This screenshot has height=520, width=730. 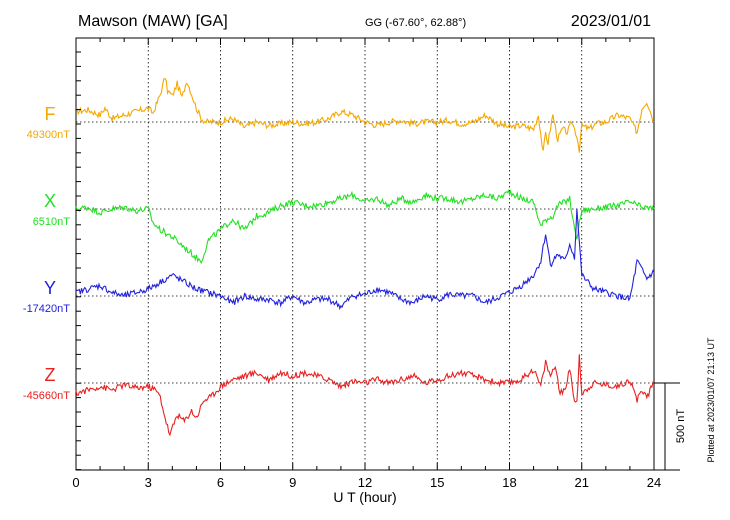 What do you see at coordinates (46, 396) in the screenshot?
I see `baseline-value-z: -45660nT` at bounding box center [46, 396].